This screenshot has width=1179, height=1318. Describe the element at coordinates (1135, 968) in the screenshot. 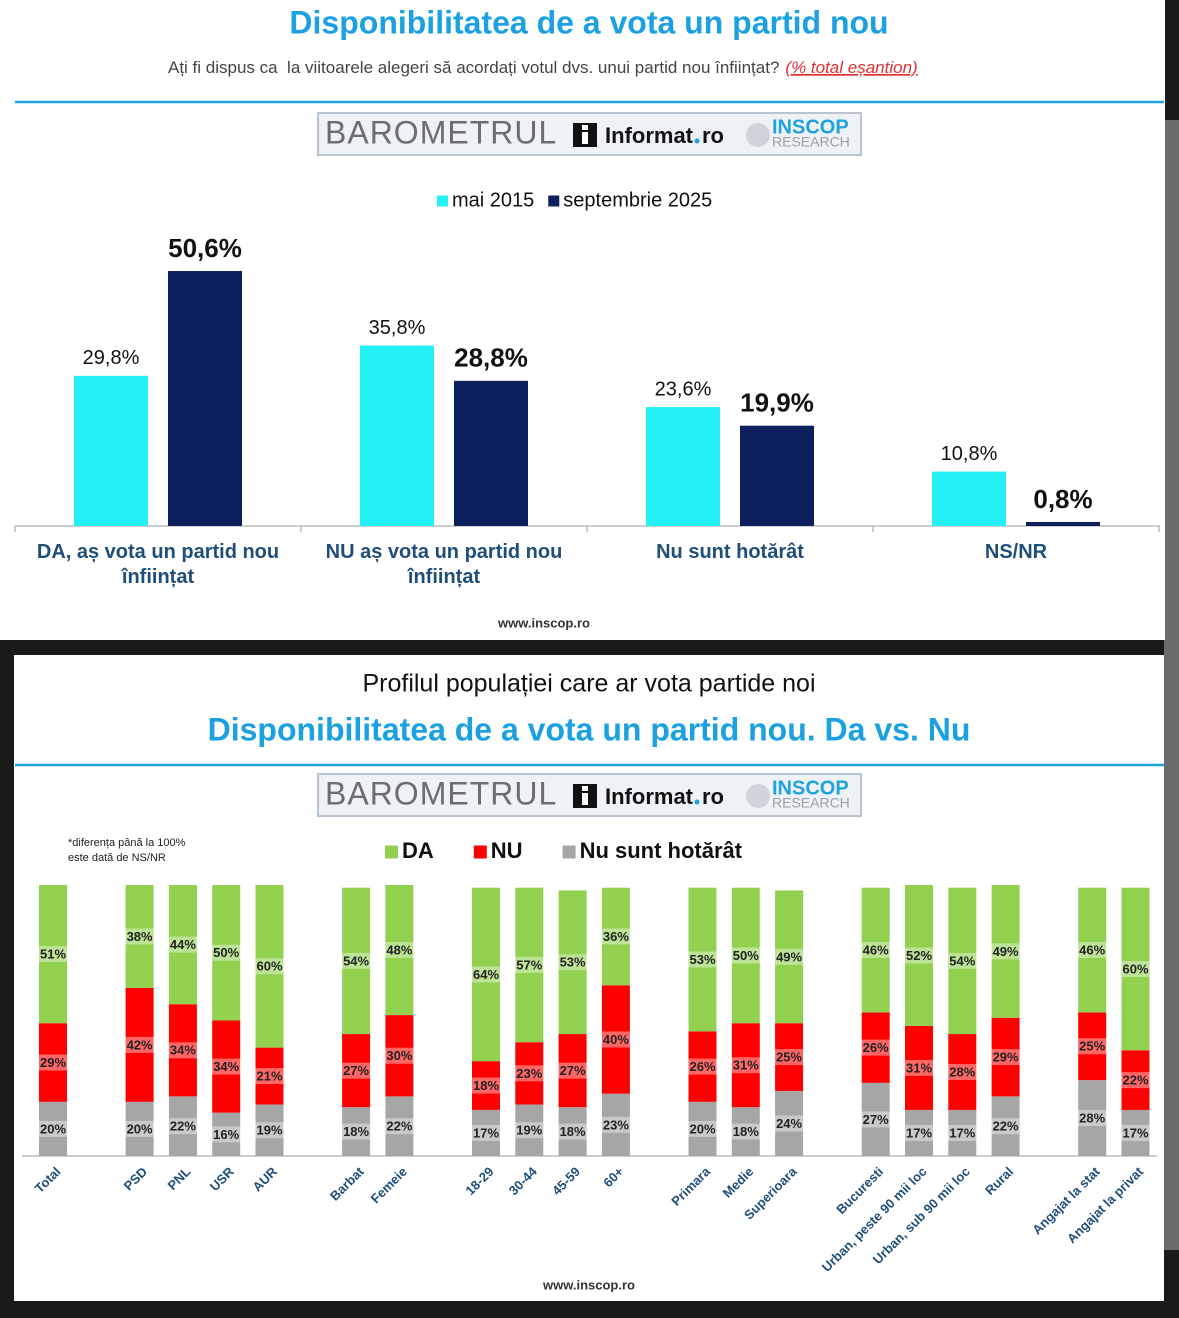

I see `value-label: 60%` at that location.